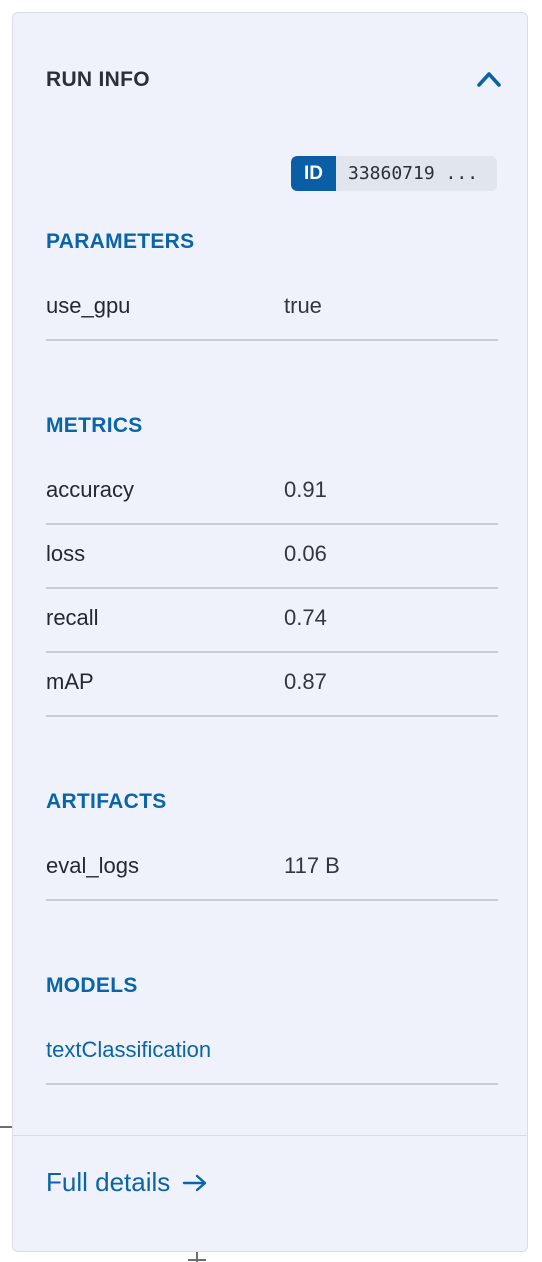 The height and width of the screenshot is (1262, 542). What do you see at coordinates (272, 309) in the screenshot?
I see `parameter-row: use_gpu true` at bounding box center [272, 309].